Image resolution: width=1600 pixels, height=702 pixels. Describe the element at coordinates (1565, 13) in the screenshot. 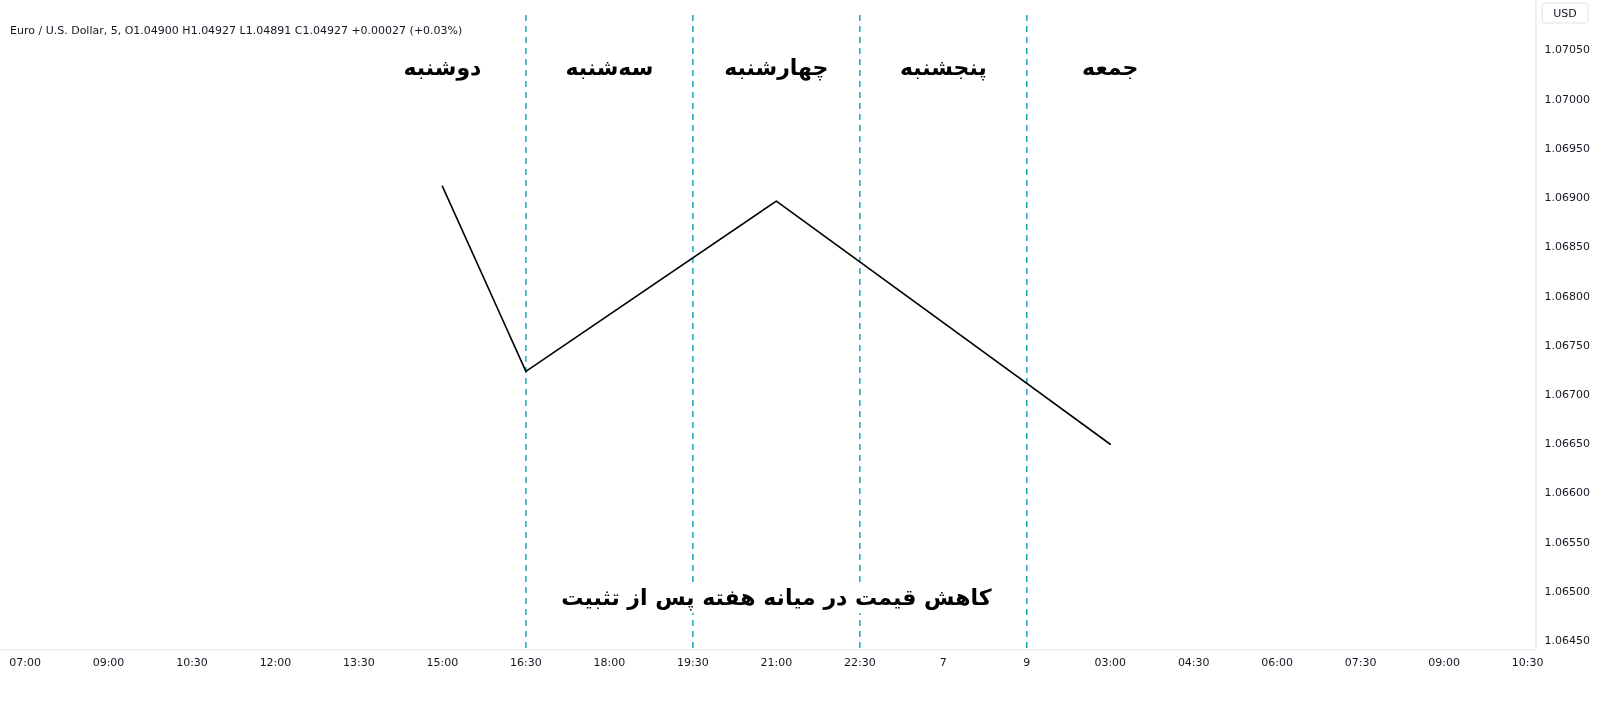

I see `y-axis-title: USD` at that location.